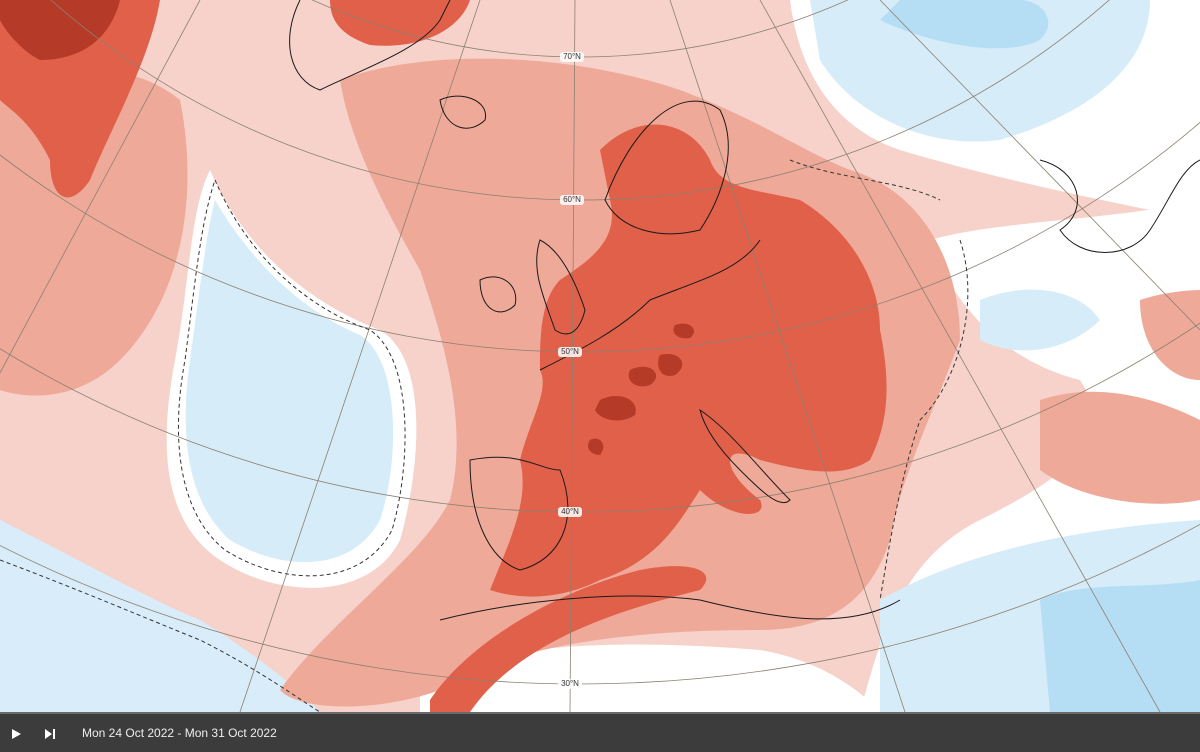 This screenshot has height=752, width=1200. I want to click on latitude-label: 40°N, so click(570, 511).